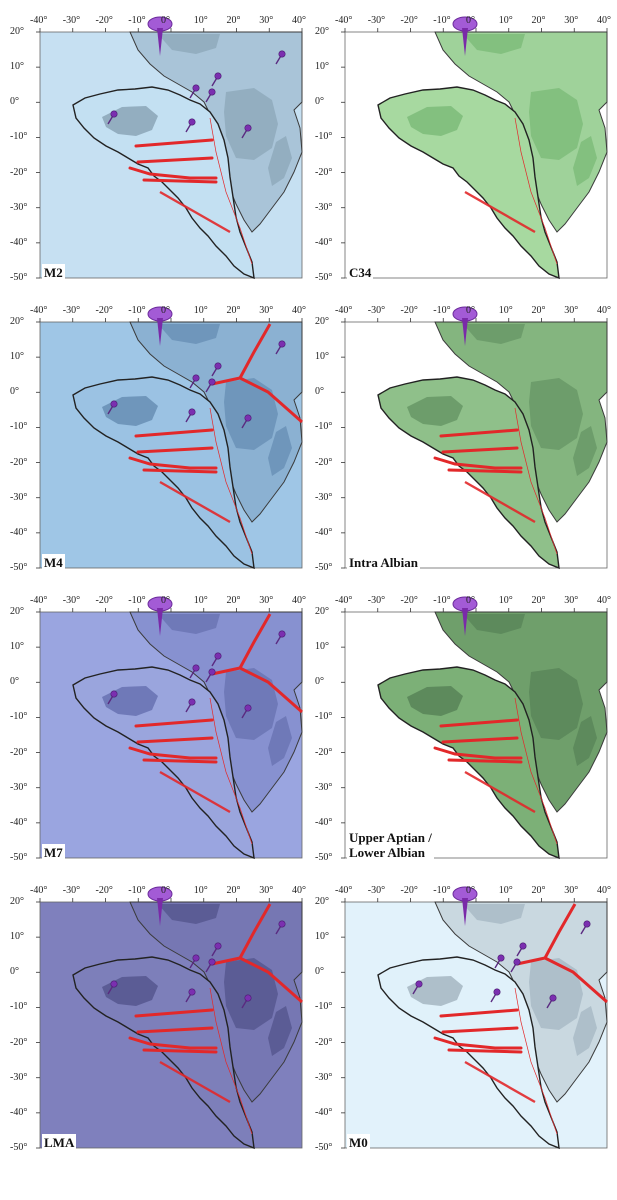 Image resolution: width=617 pixels, height=1200 pixels. I want to click on panel-title: C34, so click(360, 272).